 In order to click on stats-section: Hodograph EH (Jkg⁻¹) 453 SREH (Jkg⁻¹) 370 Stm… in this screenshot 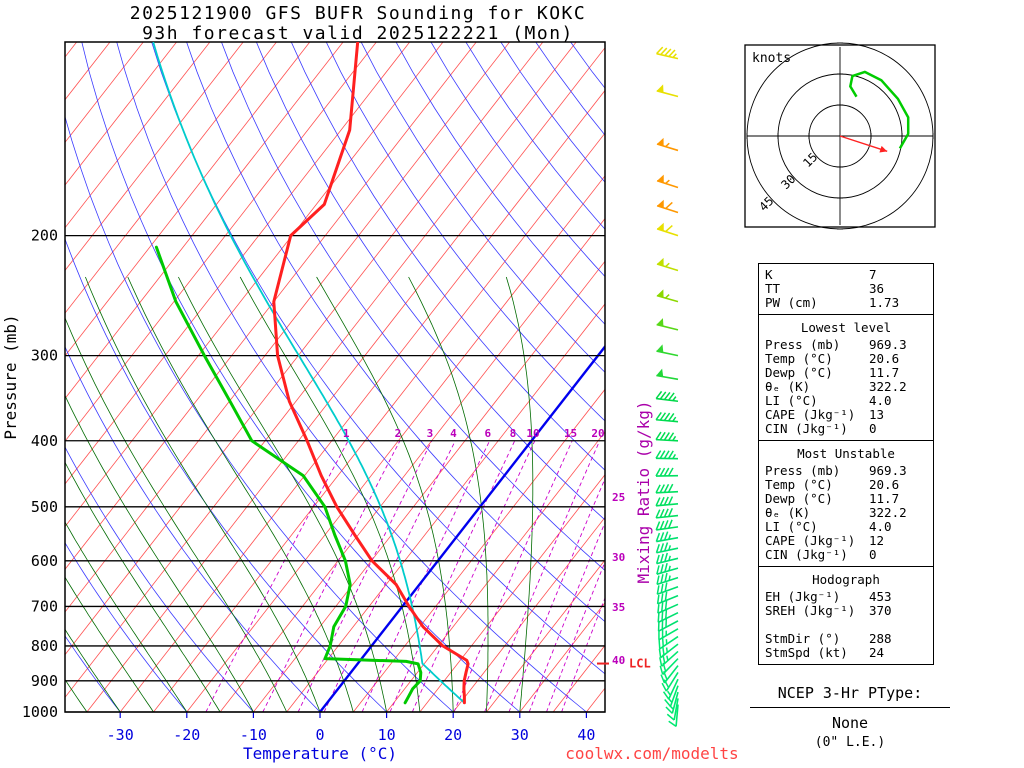, I will do `click(846, 615)`.